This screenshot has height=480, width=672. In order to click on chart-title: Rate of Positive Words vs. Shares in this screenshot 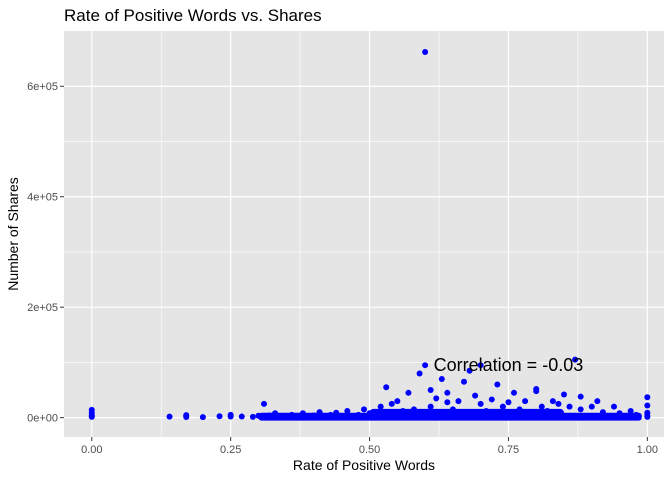, I will do `click(193, 15)`.